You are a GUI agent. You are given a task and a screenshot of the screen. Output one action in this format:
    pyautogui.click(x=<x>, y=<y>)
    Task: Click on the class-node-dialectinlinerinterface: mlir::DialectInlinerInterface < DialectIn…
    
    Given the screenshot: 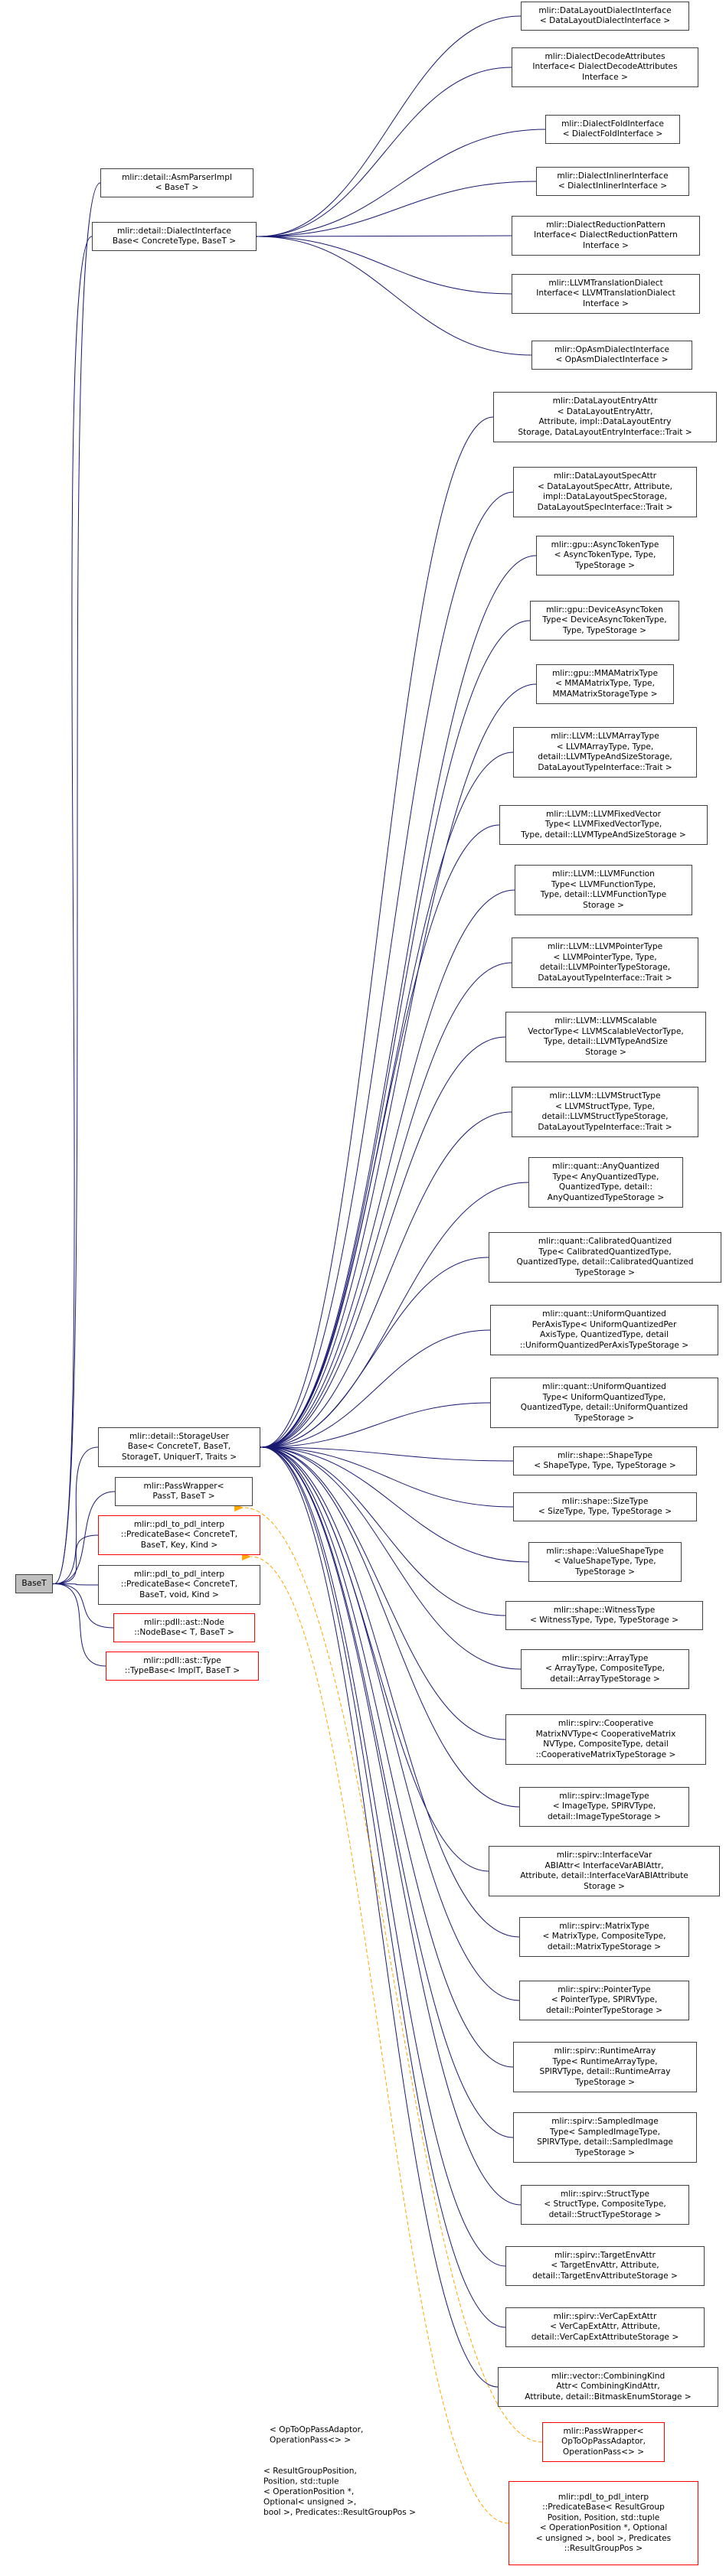 What is the action you would take?
    pyautogui.click(x=612, y=181)
    